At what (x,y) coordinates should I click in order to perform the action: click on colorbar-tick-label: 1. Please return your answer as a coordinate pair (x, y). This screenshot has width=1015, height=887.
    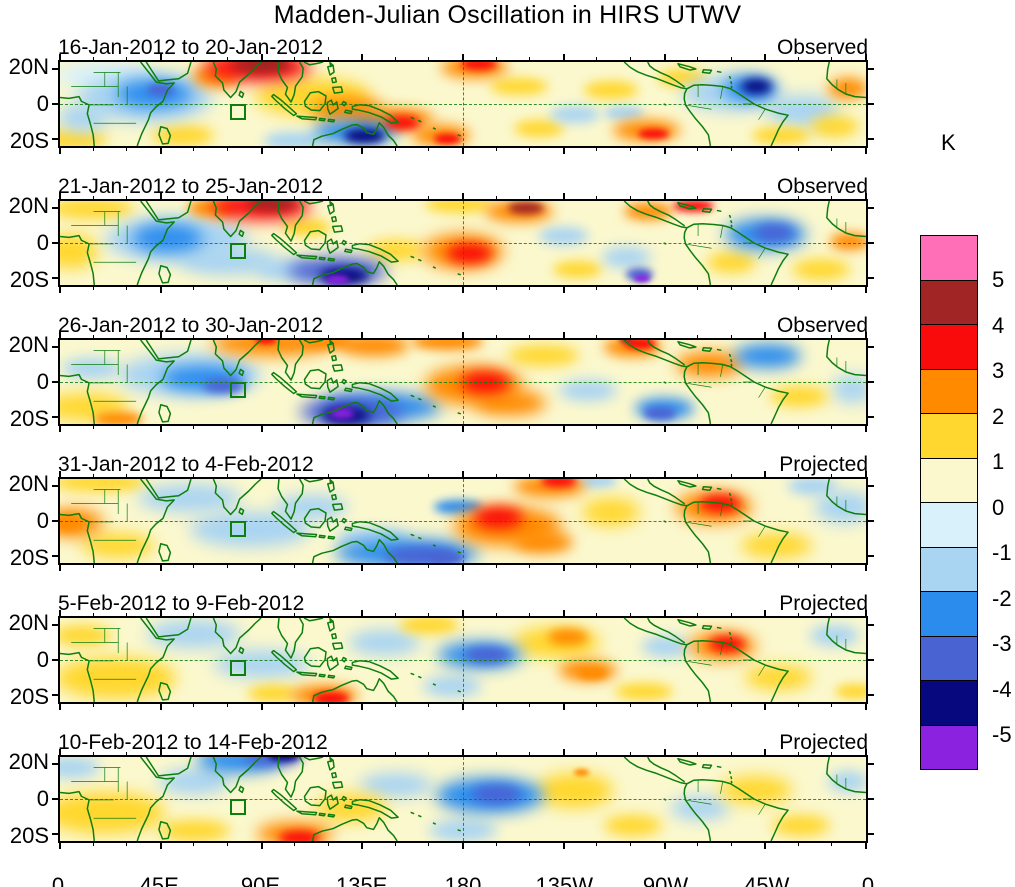
    Looking at the image, I should click on (998, 461).